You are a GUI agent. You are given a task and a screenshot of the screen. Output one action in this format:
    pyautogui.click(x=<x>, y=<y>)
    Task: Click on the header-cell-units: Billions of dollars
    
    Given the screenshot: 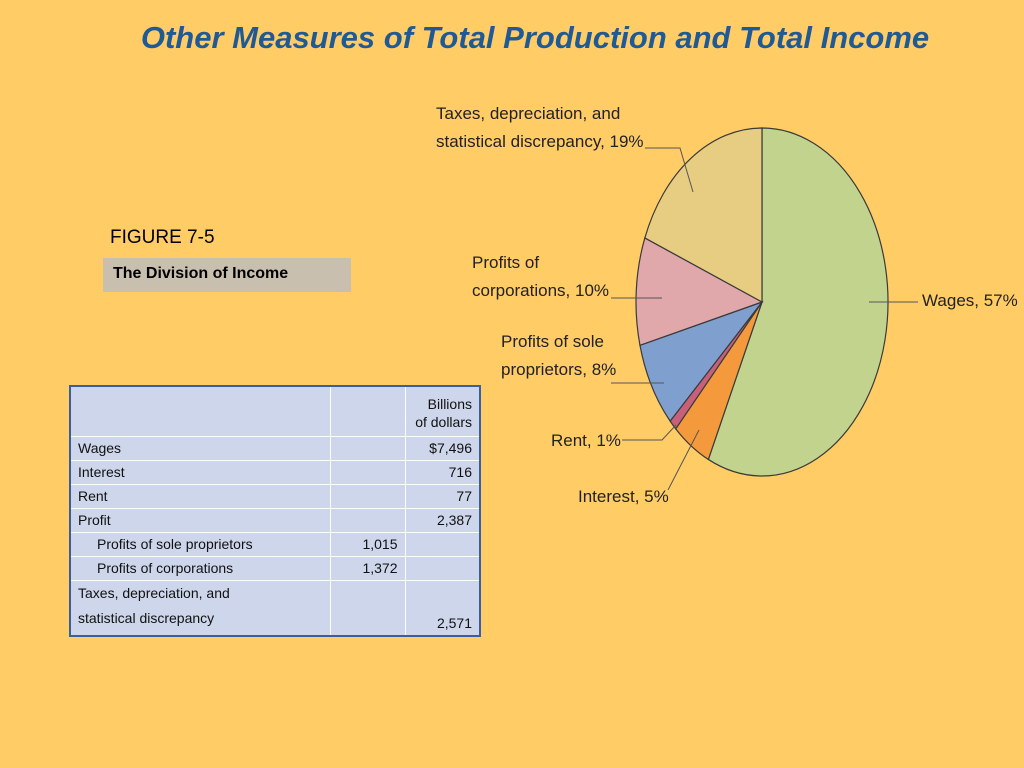 What is the action you would take?
    pyautogui.click(x=442, y=411)
    